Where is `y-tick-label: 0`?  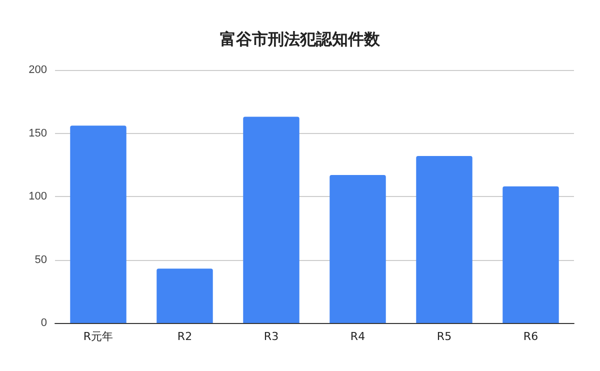
y-tick-label: 0 is located at coordinates (43, 323).